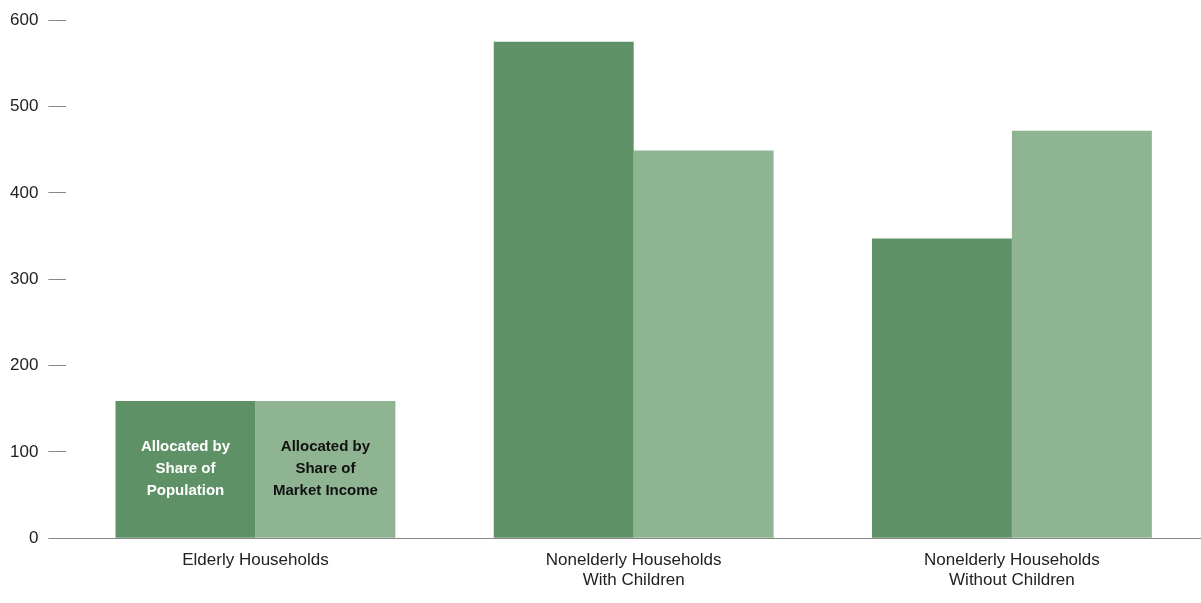 The height and width of the screenshot is (603, 1201). What do you see at coordinates (33, 537) in the screenshot?
I see `y-tick-label: 0` at bounding box center [33, 537].